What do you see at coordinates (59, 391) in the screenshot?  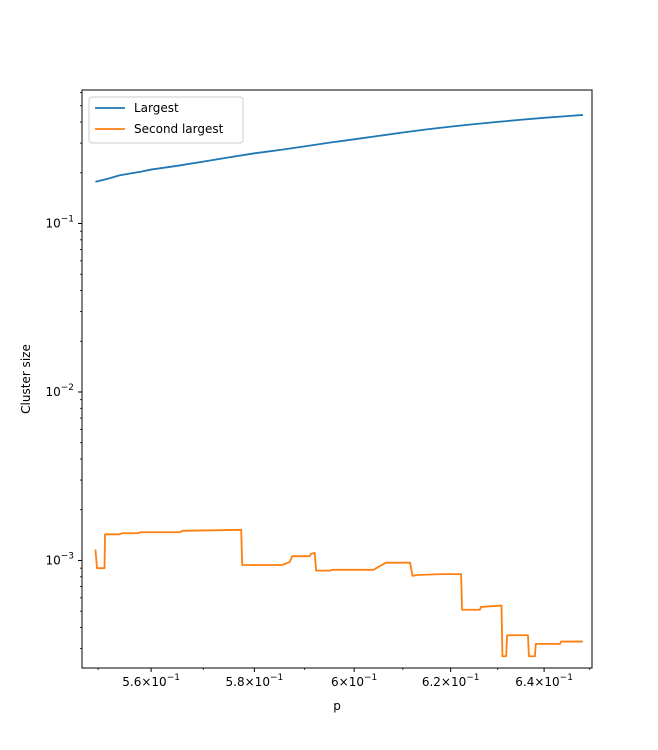 I see `y-tick-label: 10⁻²` at bounding box center [59, 391].